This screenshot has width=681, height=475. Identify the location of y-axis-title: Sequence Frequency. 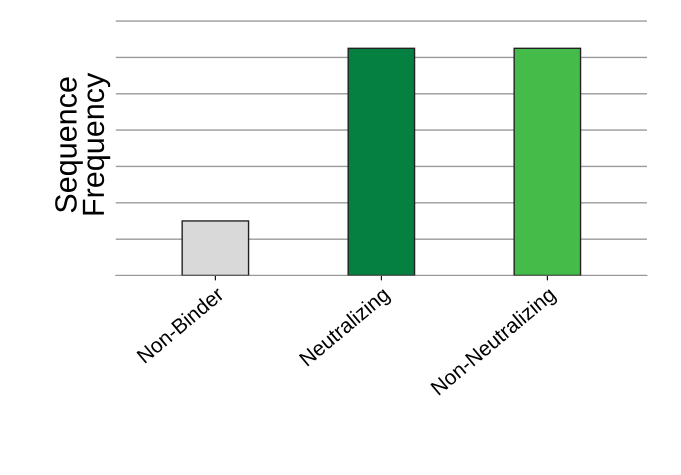
(82, 143).